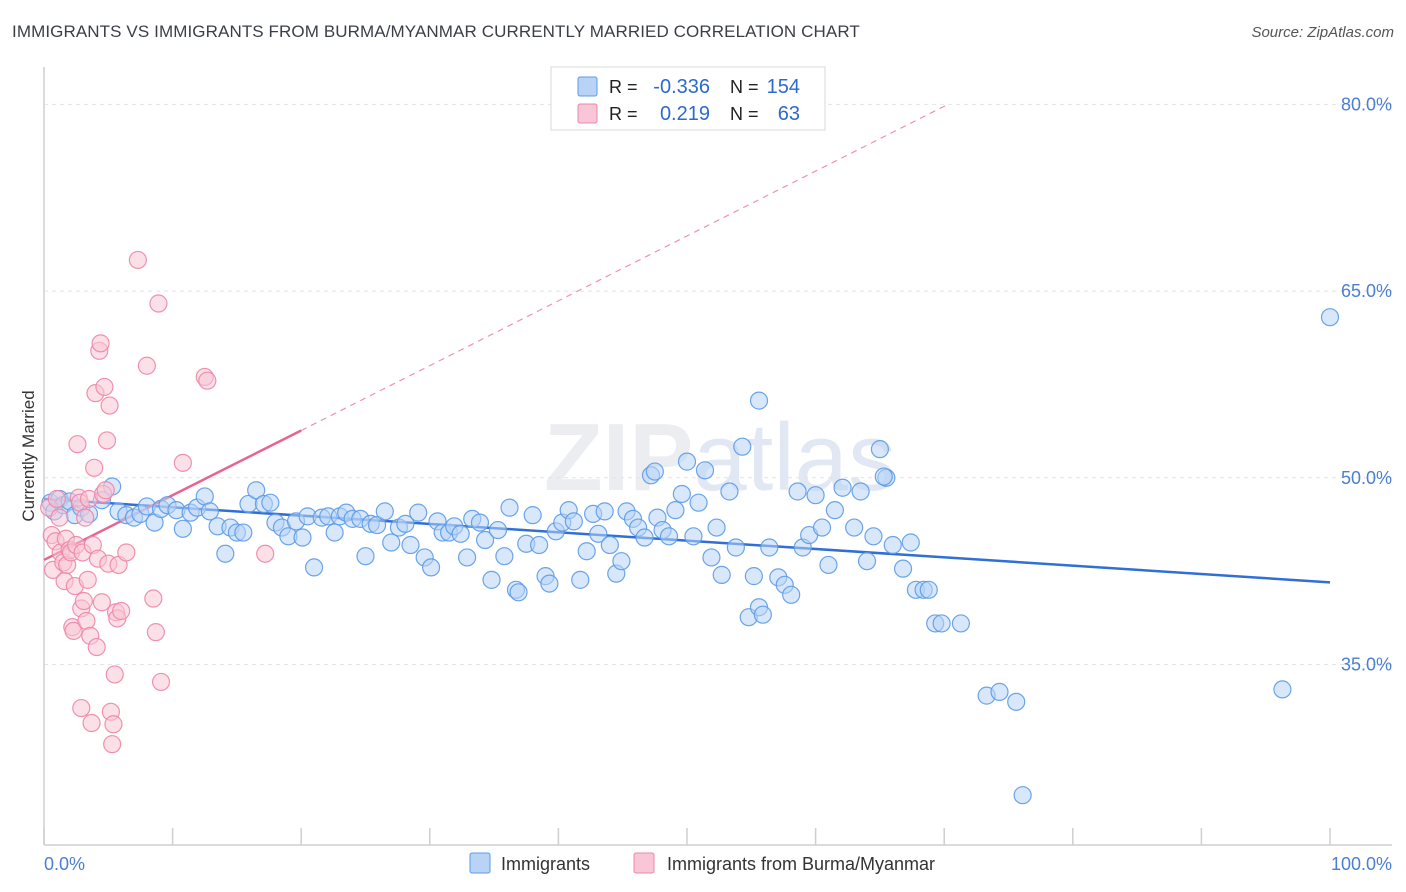 This screenshot has height=892, width=1406. What do you see at coordinates (64, 864) in the screenshot?
I see `x-tick-label: 0.0%` at bounding box center [64, 864].